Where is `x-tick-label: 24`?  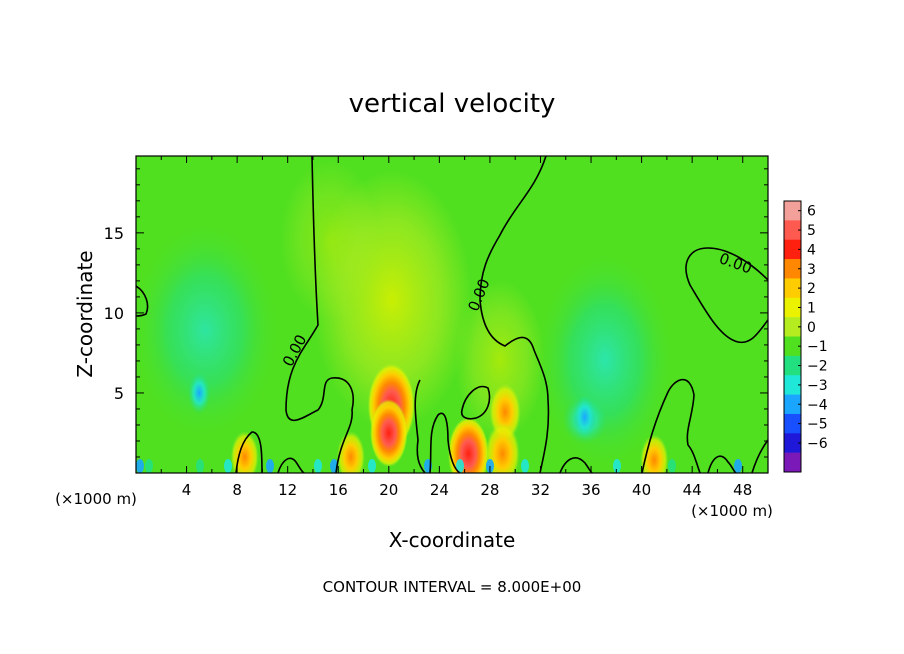
x-tick-label: 24 is located at coordinates (439, 490).